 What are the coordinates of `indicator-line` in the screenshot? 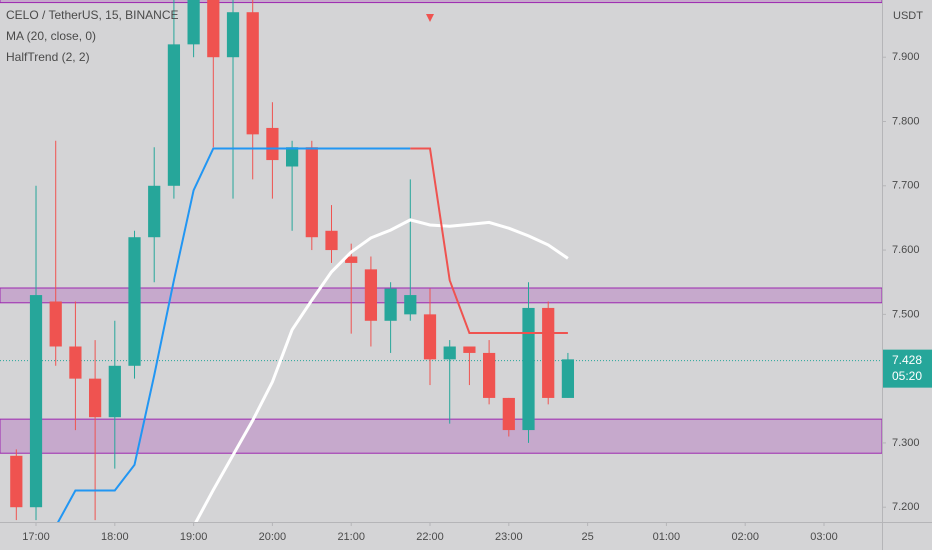 It's located at (489, 240).